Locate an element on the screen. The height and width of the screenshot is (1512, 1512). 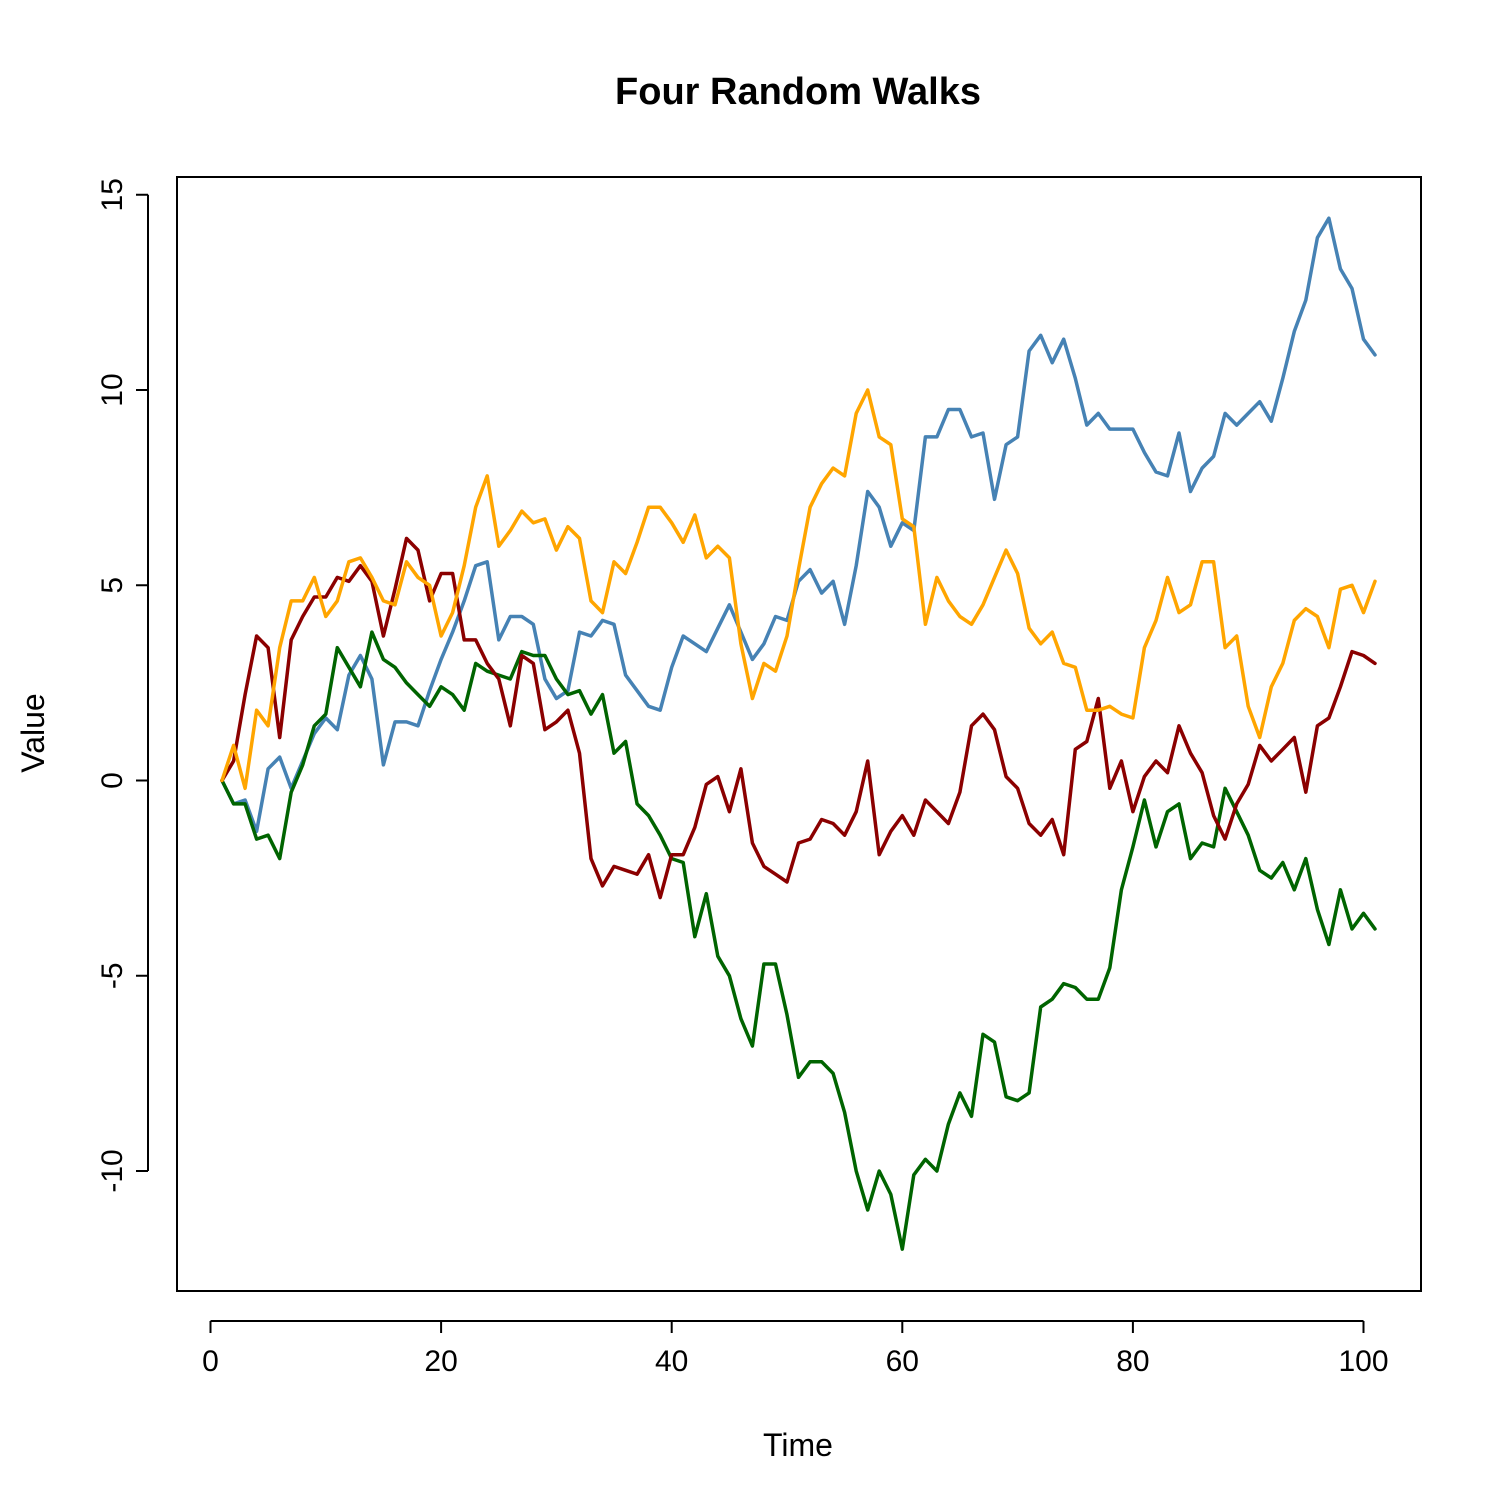
y-tick-label: 5 is located at coordinates (112, 585).